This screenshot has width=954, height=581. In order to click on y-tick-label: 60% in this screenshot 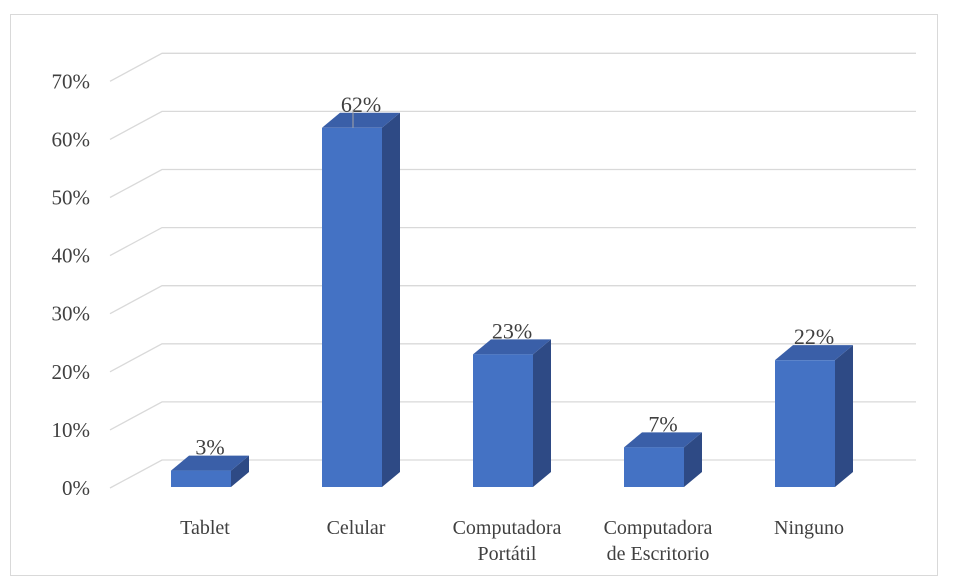, I will do `click(71, 139)`.